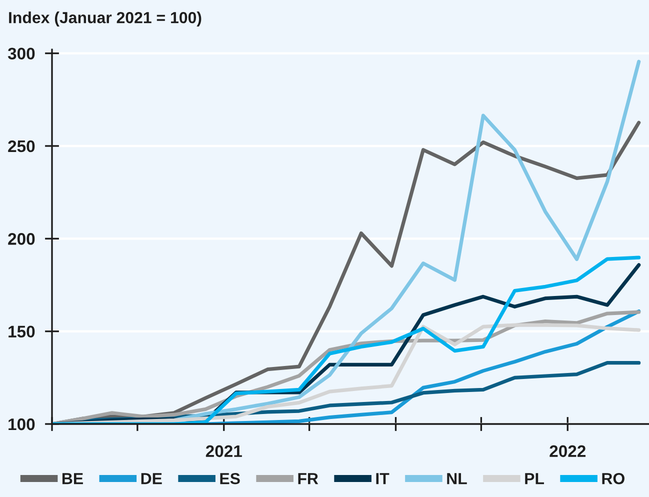 This screenshot has height=497, width=649. What do you see at coordinates (21, 424) in the screenshot?
I see `y-tick-label: 100` at bounding box center [21, 424].